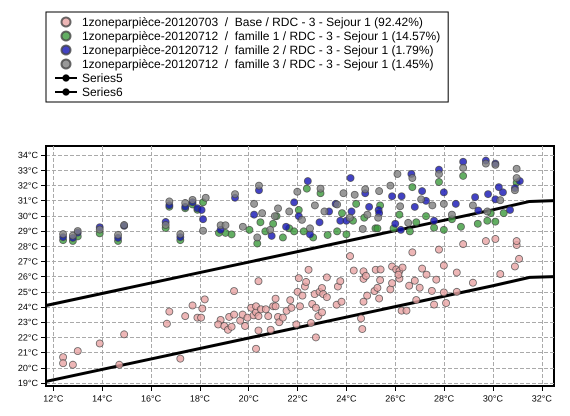 The image size is (570, 416). Describe the element at coordinates (28, 201) in the screenshot. I see `y-tick-label: 31°C` at that location.